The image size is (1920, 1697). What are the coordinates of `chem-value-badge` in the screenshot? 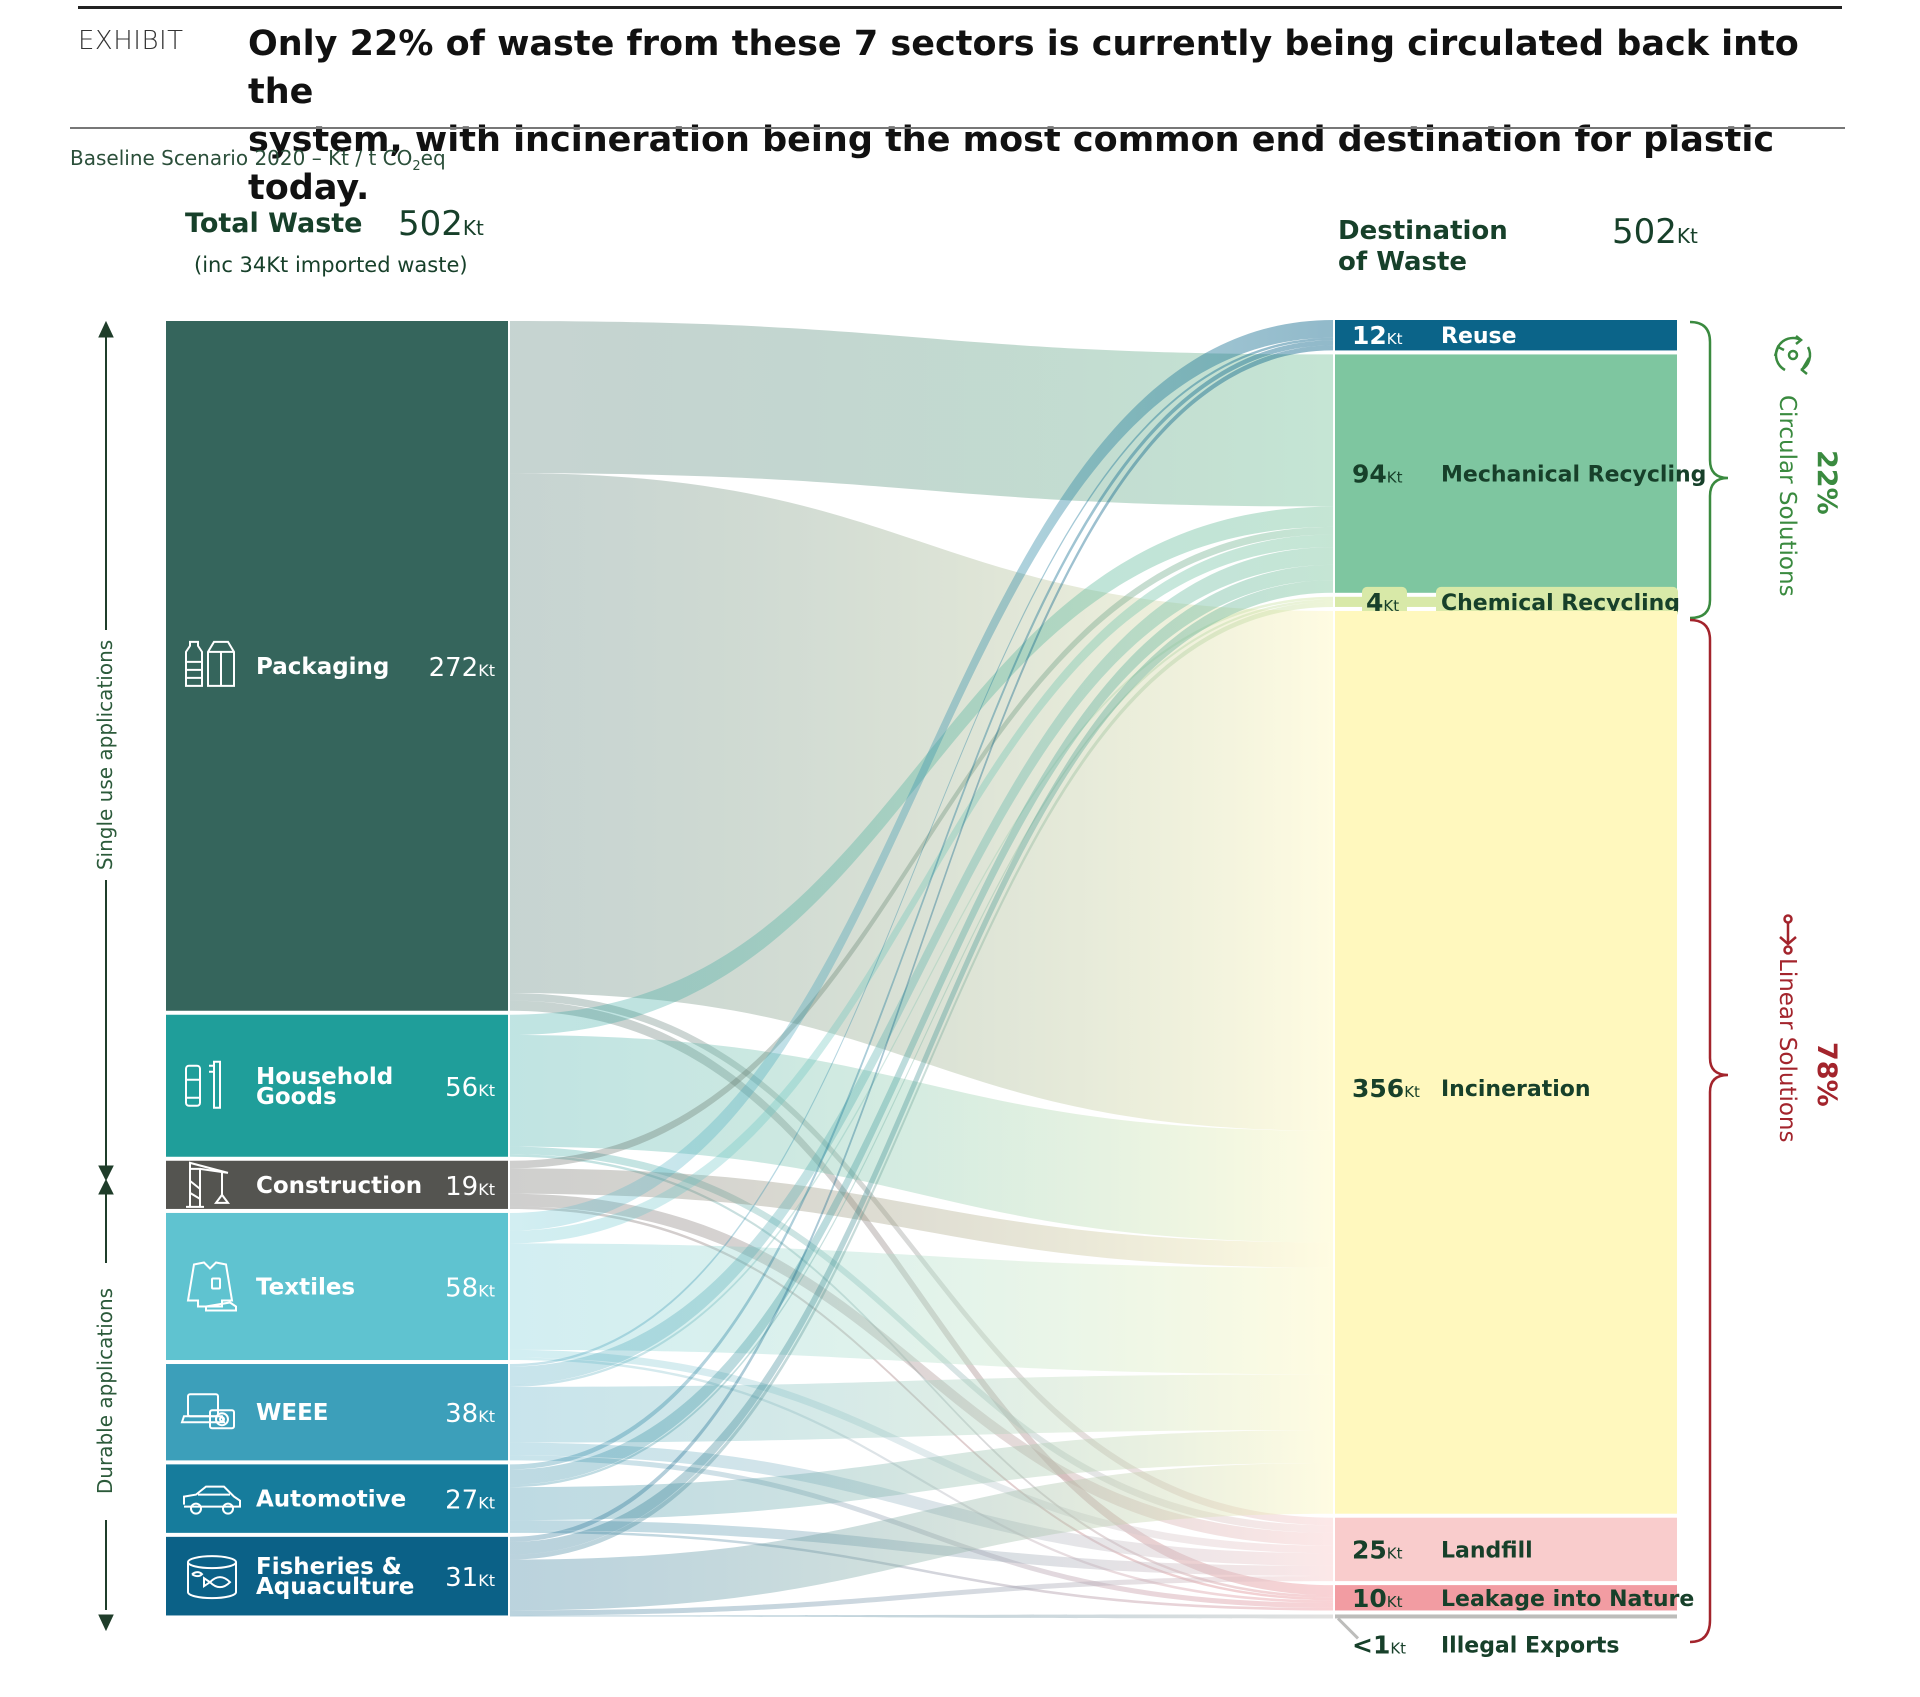 It's located at (1384, 601).